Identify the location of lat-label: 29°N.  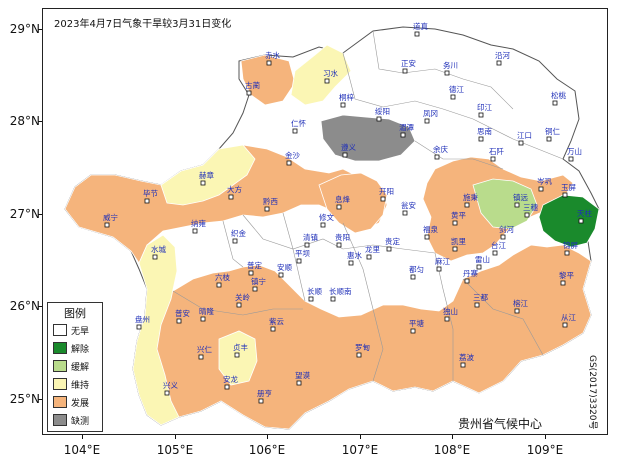
(24, 29).